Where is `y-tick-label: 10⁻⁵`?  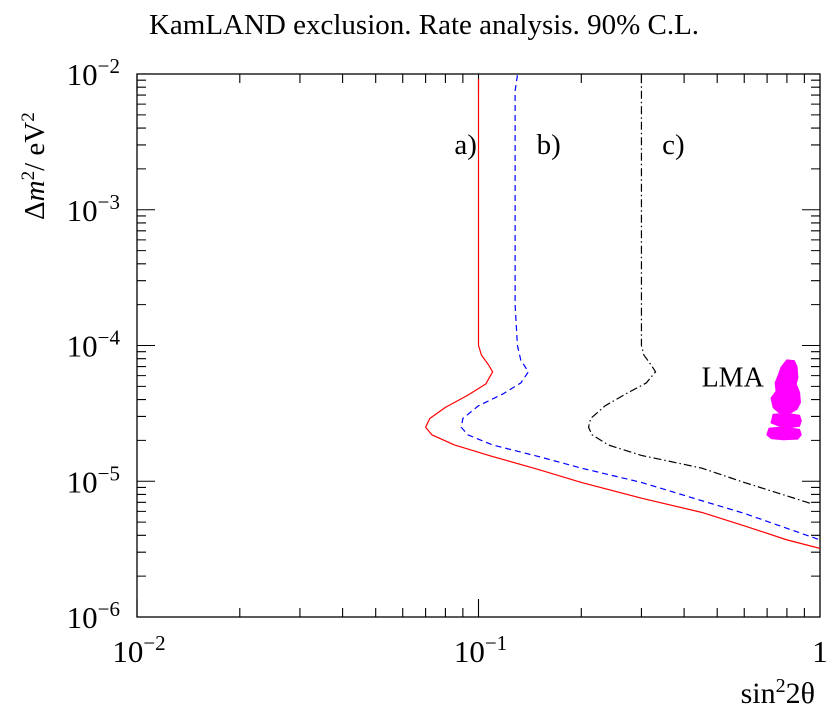 y-tick-label: 10⁻⁵ is located at coordinates (93, 480).